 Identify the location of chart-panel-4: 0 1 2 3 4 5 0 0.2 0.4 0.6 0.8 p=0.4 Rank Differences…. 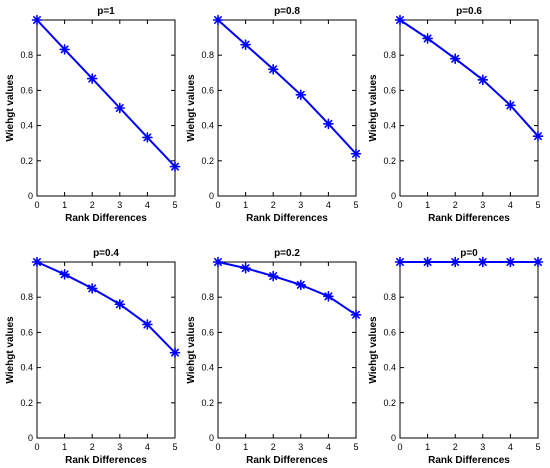
(93, 357).